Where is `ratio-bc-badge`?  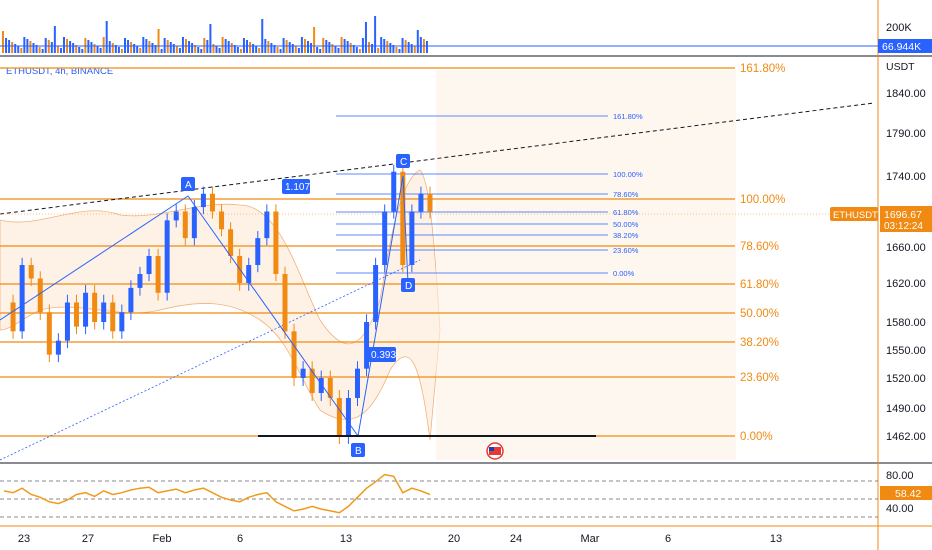 ratio-bc-badge is located at coordinates (382, 354).